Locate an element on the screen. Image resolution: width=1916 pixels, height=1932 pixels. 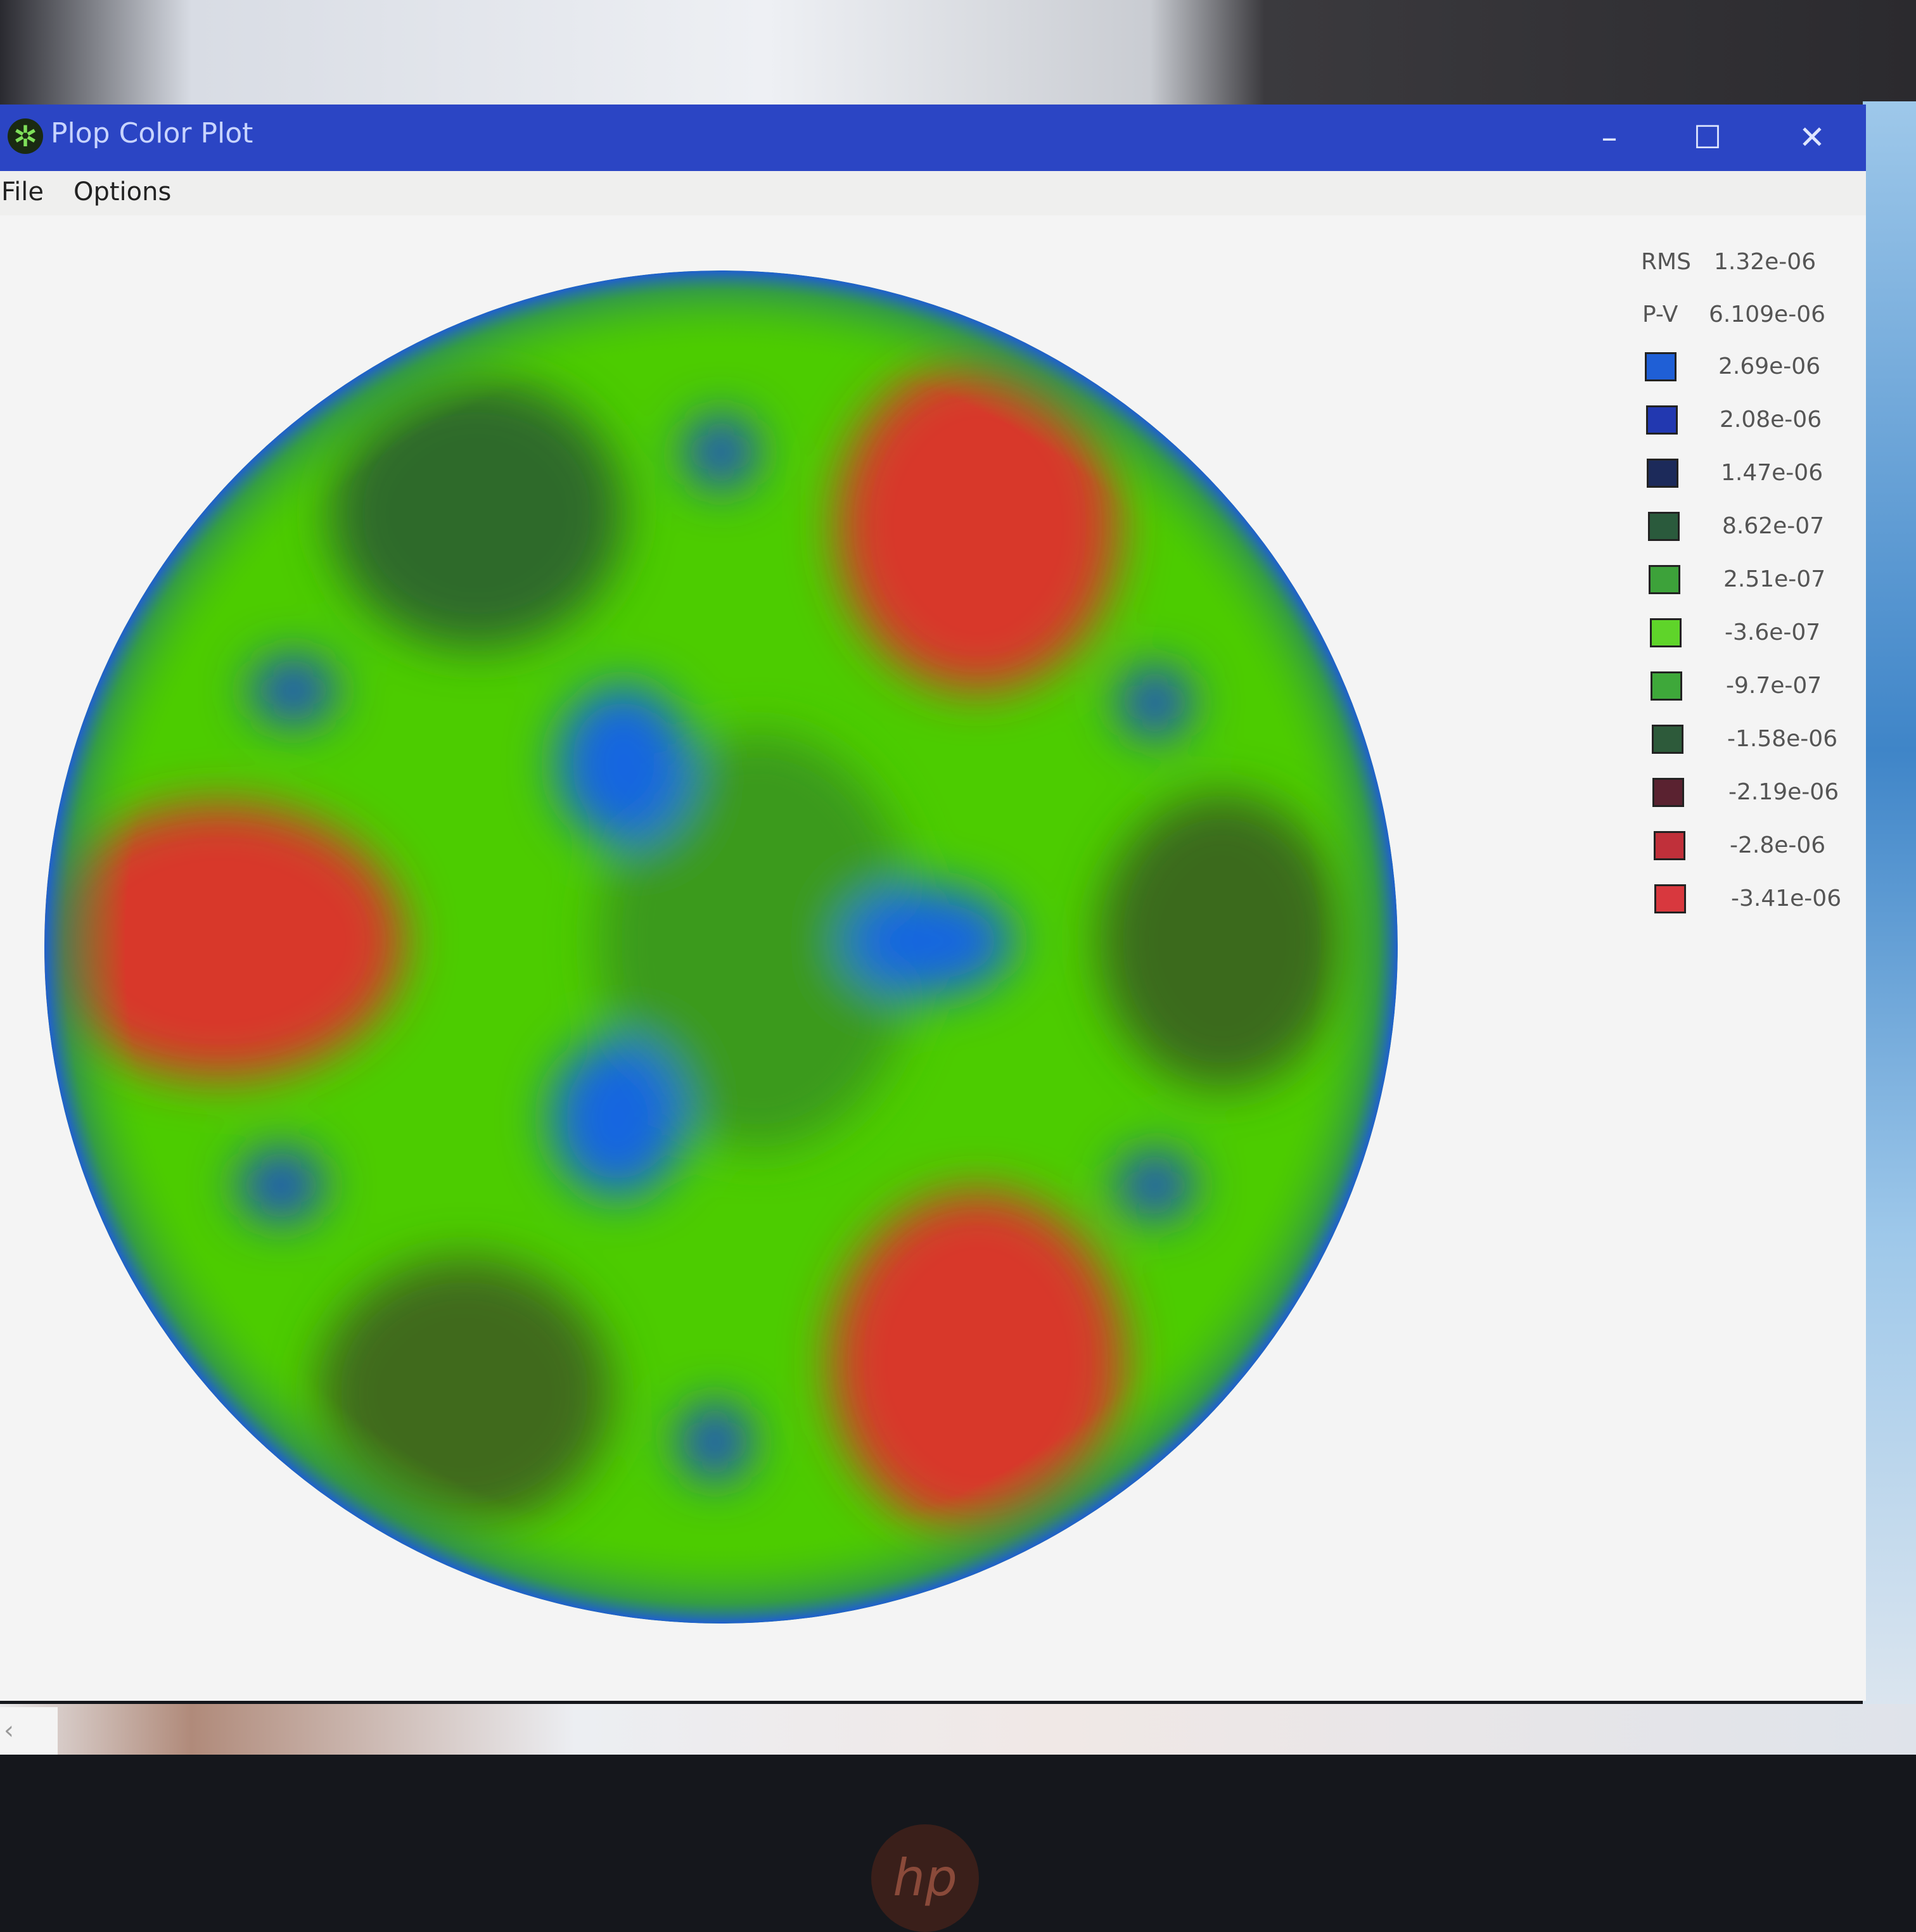
legend-value: -2.19e-06 is located at coordinates (1783, 792).